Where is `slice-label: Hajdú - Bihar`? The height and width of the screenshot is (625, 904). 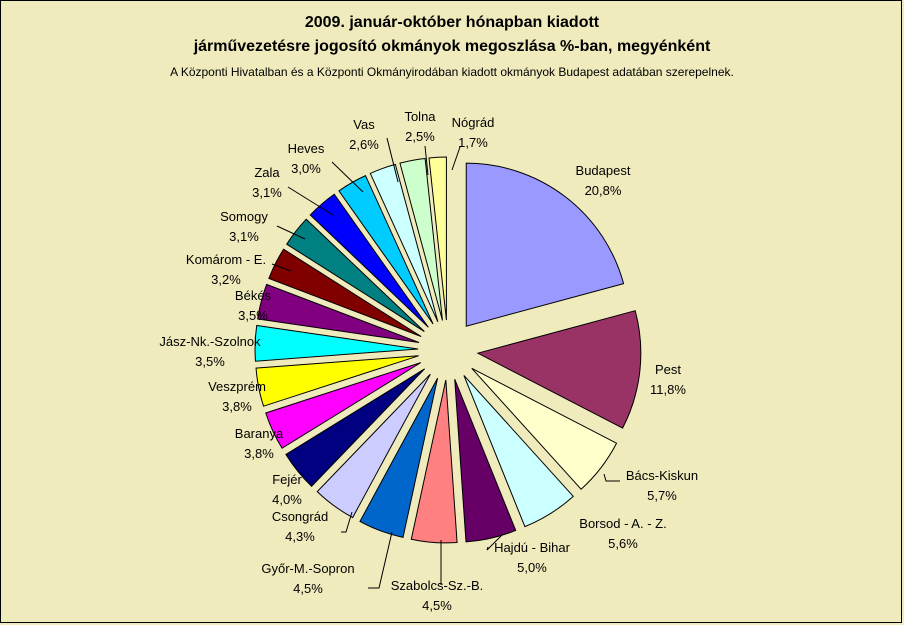 slice-label: Hajdú - Bihar is located at coordinates (532, 547).